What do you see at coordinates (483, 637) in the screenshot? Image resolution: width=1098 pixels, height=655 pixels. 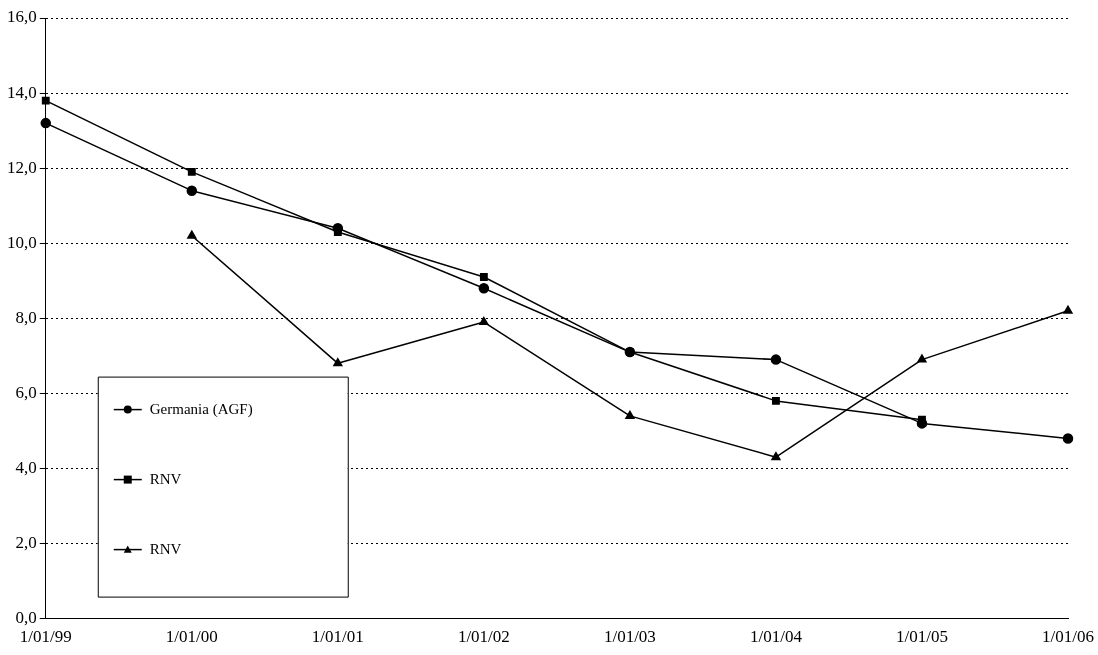 I see `x-tick-label: 1/01/02` at bounding box center [483, 637].